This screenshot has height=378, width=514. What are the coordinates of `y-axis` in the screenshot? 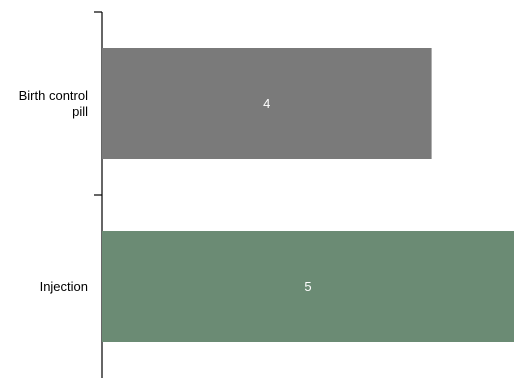 It's located at (98, 194).